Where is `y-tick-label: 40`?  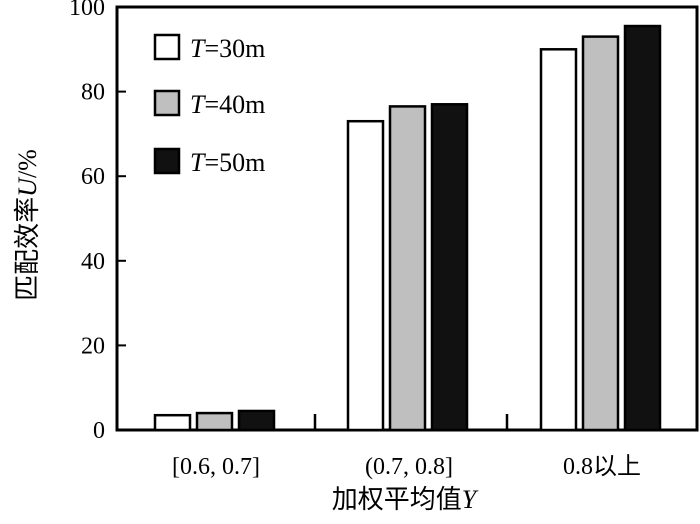
y-tick-label: 40 is located at coordinates (93, 262).